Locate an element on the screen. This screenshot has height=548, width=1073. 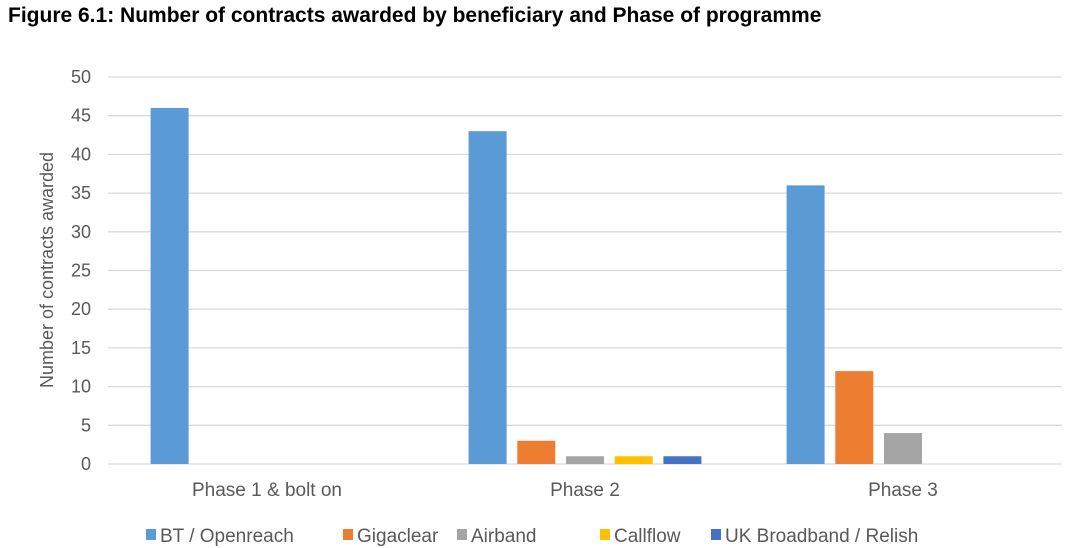
legend-item: Gigaclear is located at coordinates (391, 536).